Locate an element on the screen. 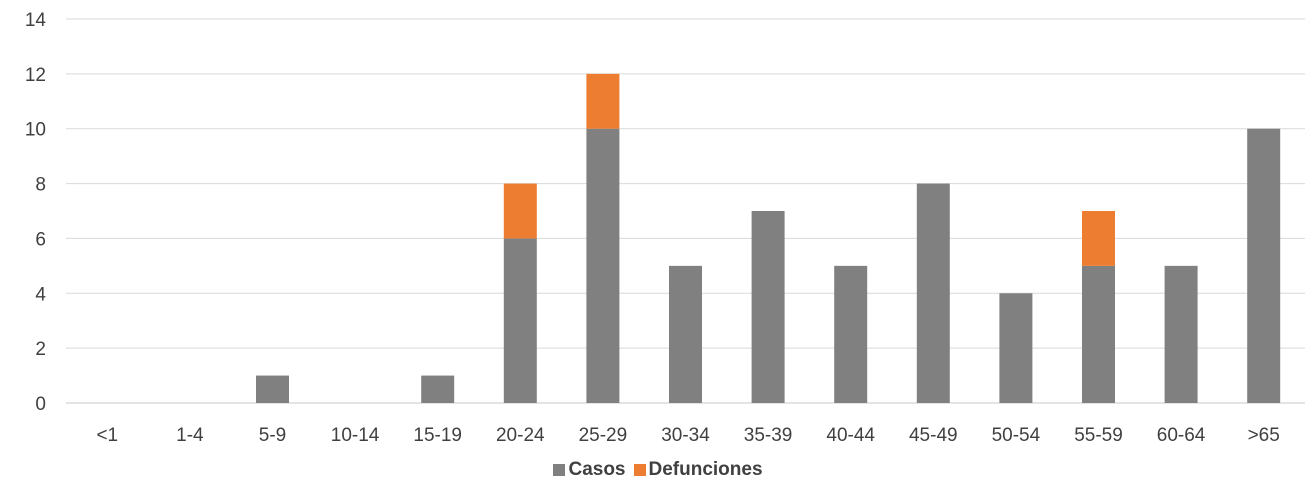 The image size is (1316, 493). x-tick-label-10: 45-49 is located at coordinates (933, 435).